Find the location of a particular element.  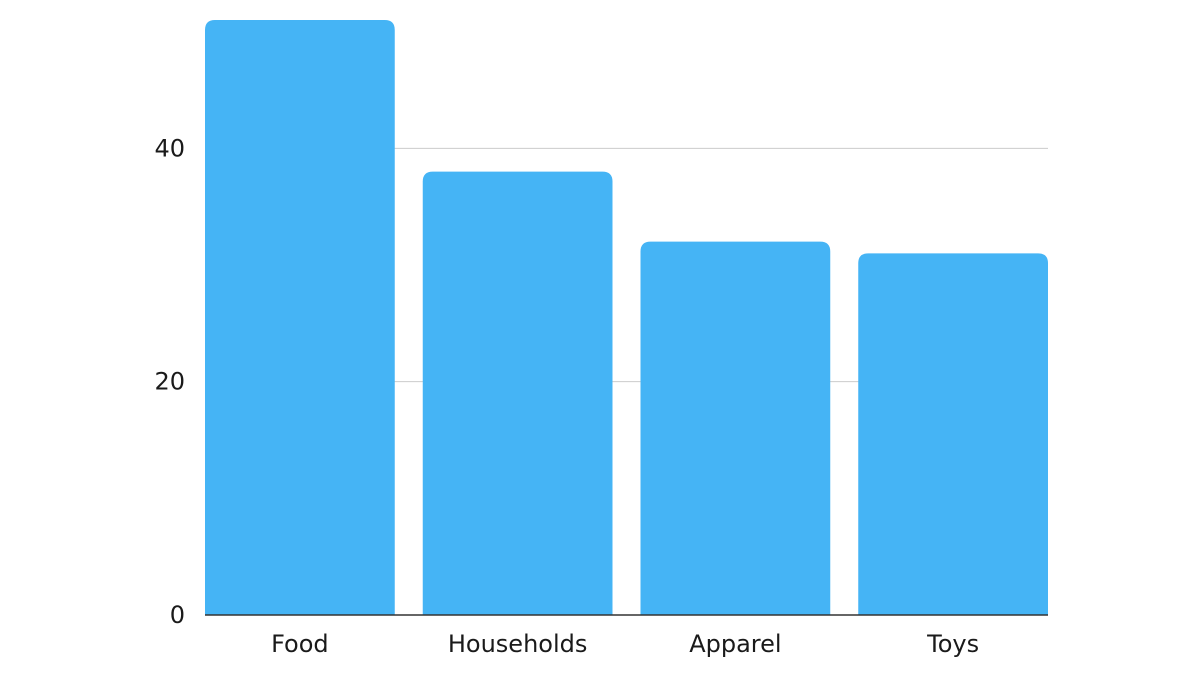

bar-apparel is located at coordinates (735, 428).